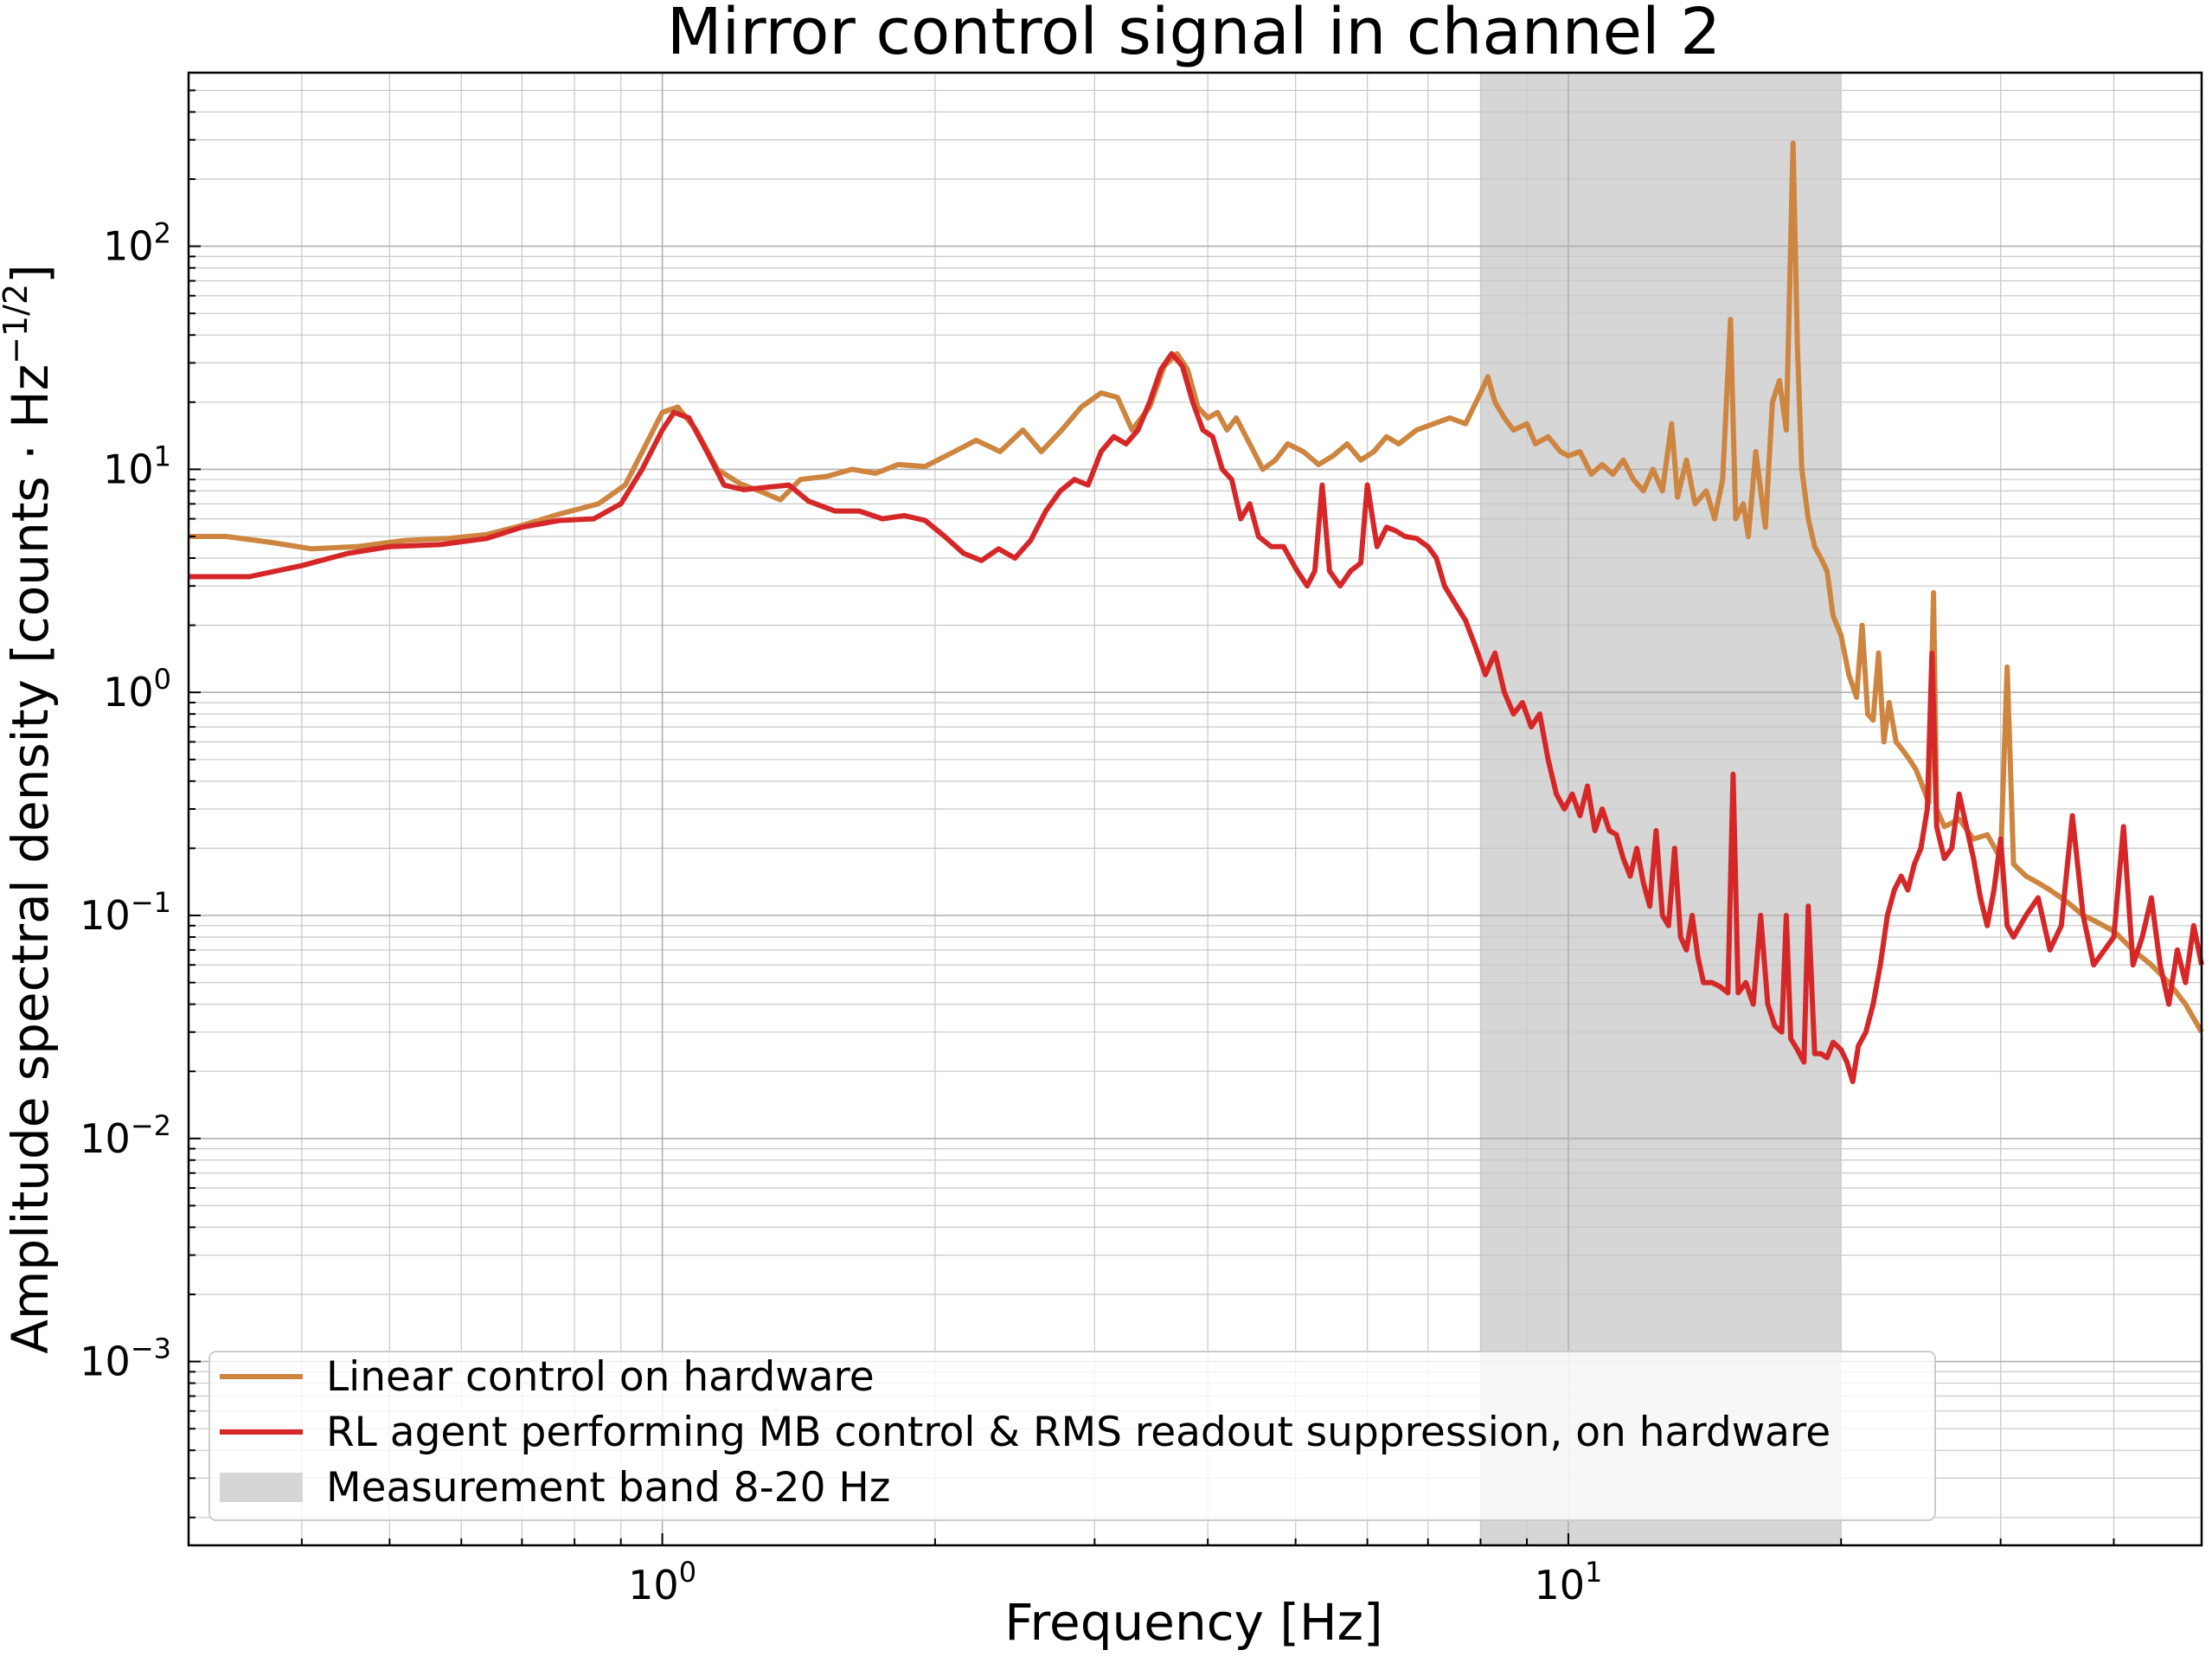  What do you see at coordinates (151, 903) in the screenshot?
I see `y-tick-label-exponent: −1` at bounding box center [151, 903].